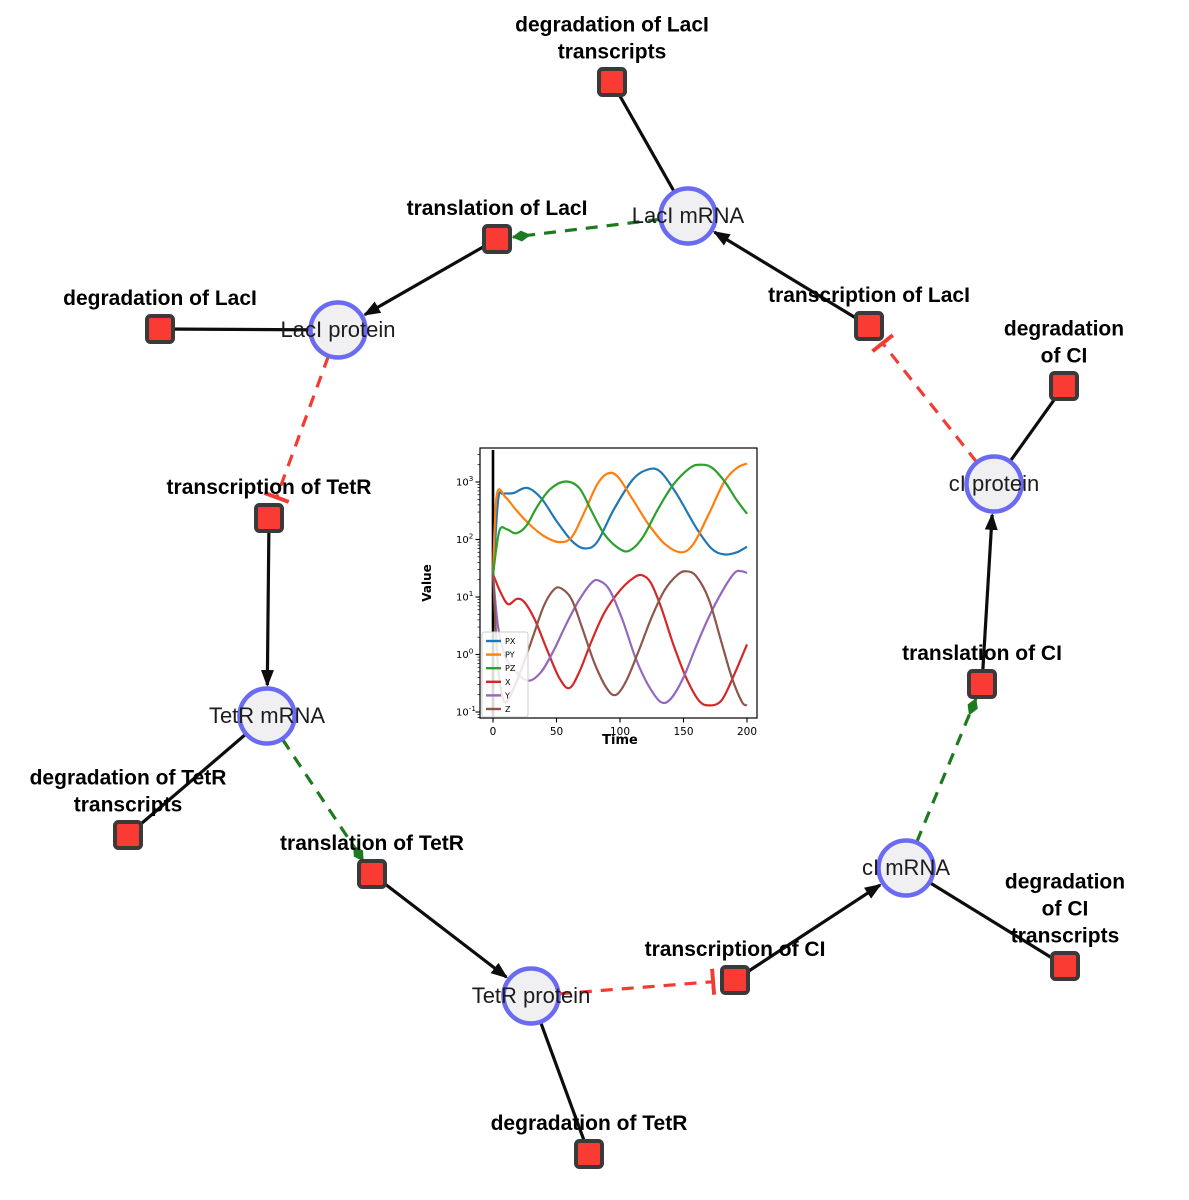  What do you see at coordinates (791, 279) in the screenshot?
I see `edge-txn-laci-to-laci-mrna` at bounding box center [791, 279].